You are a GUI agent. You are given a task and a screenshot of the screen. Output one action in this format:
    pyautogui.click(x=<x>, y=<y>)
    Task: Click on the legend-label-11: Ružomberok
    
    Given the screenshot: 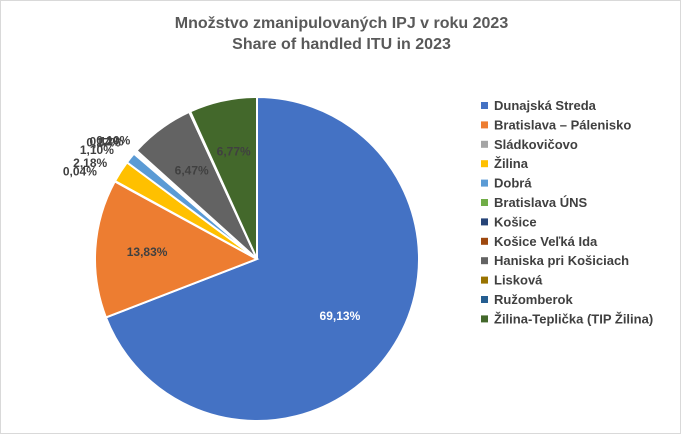 What is the action you would take?
    pyautogui.click(x=534, y=299)
    